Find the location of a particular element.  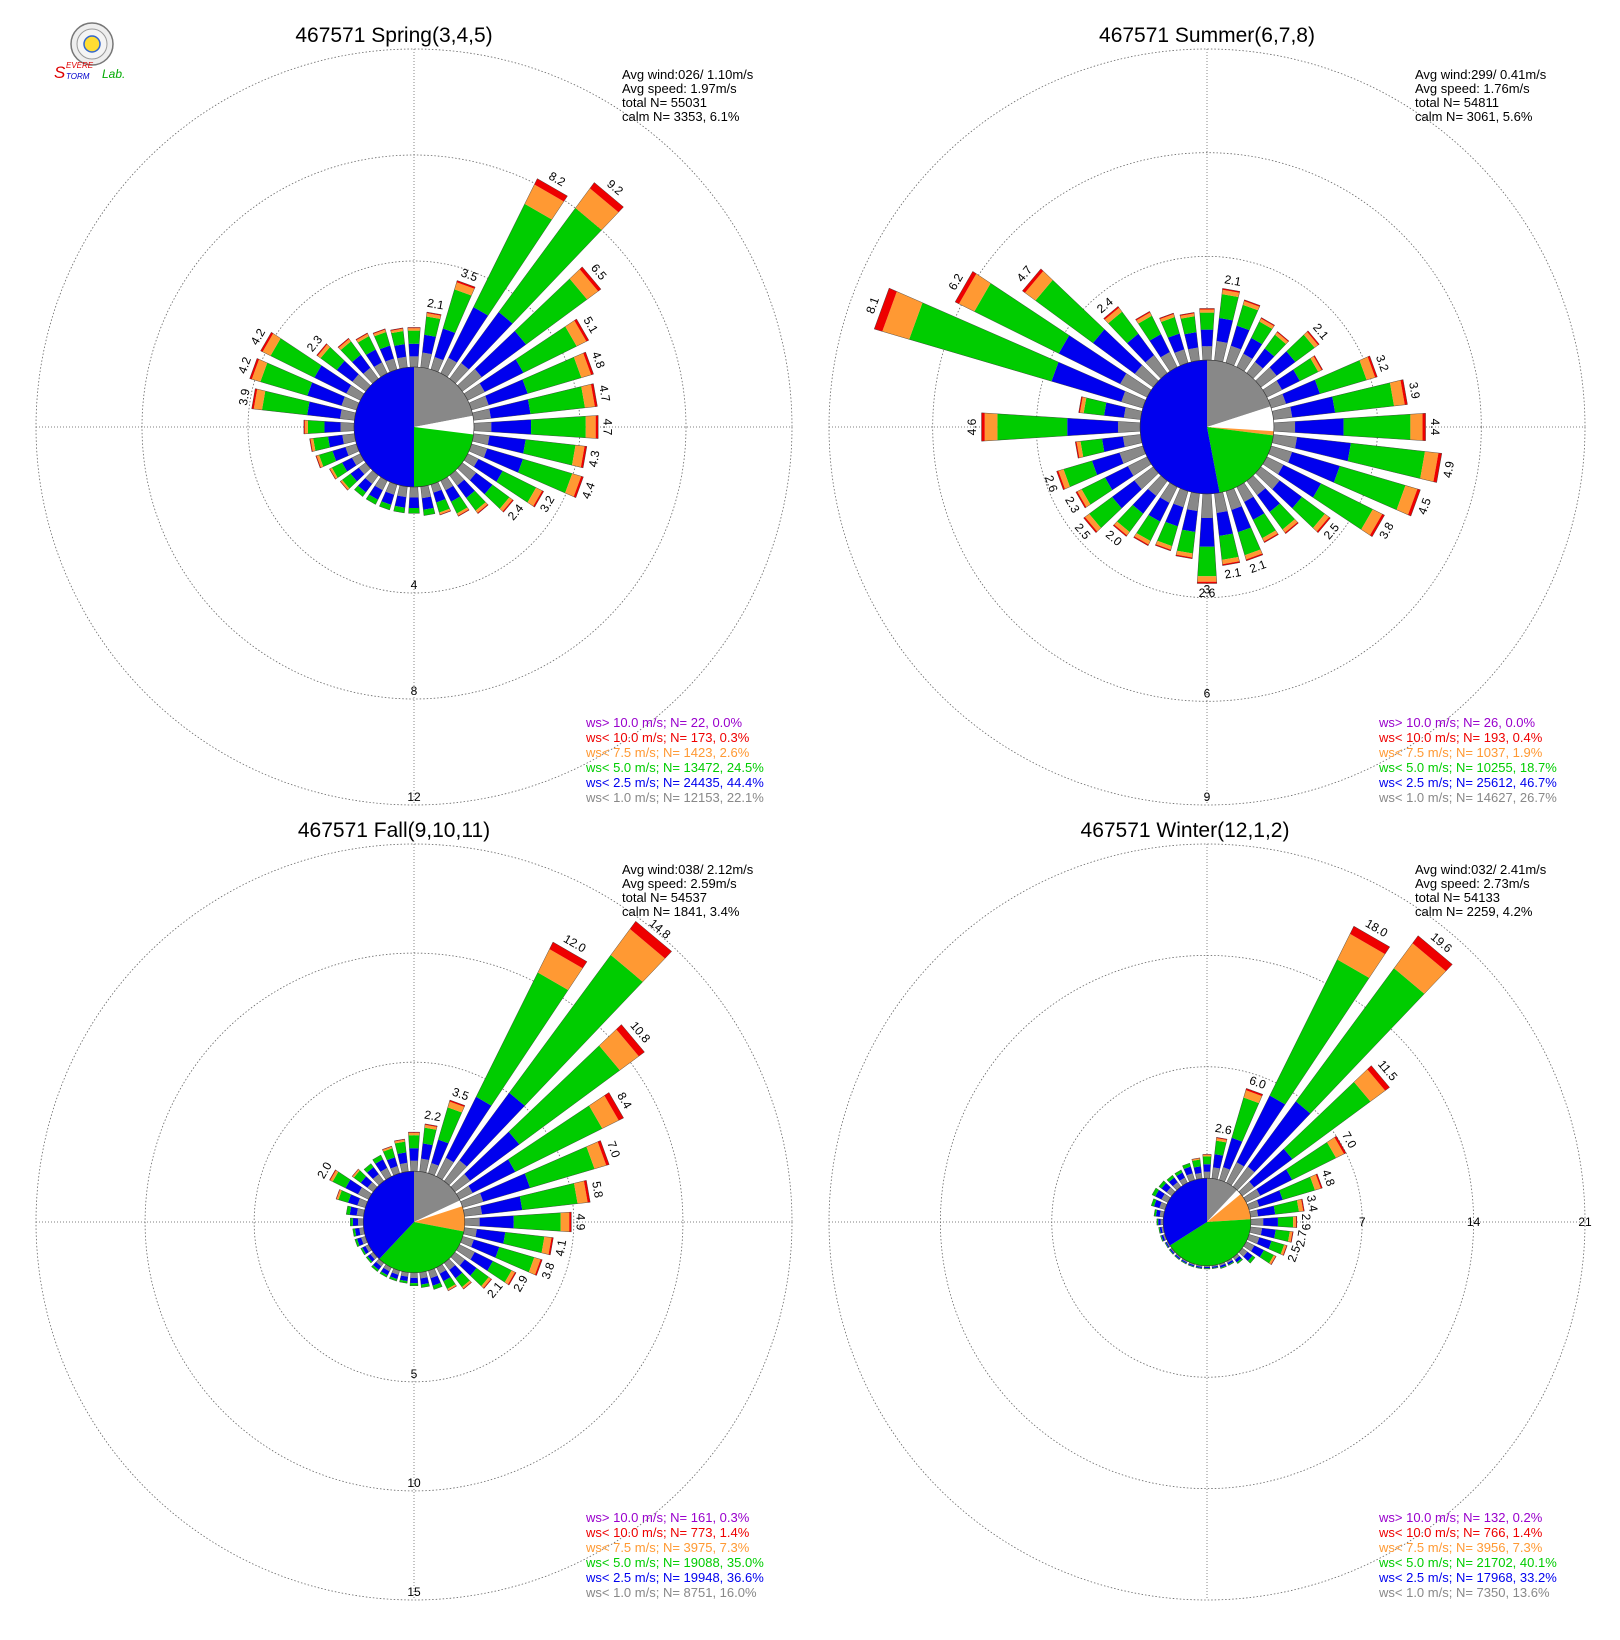

bar-label: 7.0 is located at coordinates (613, 1149).